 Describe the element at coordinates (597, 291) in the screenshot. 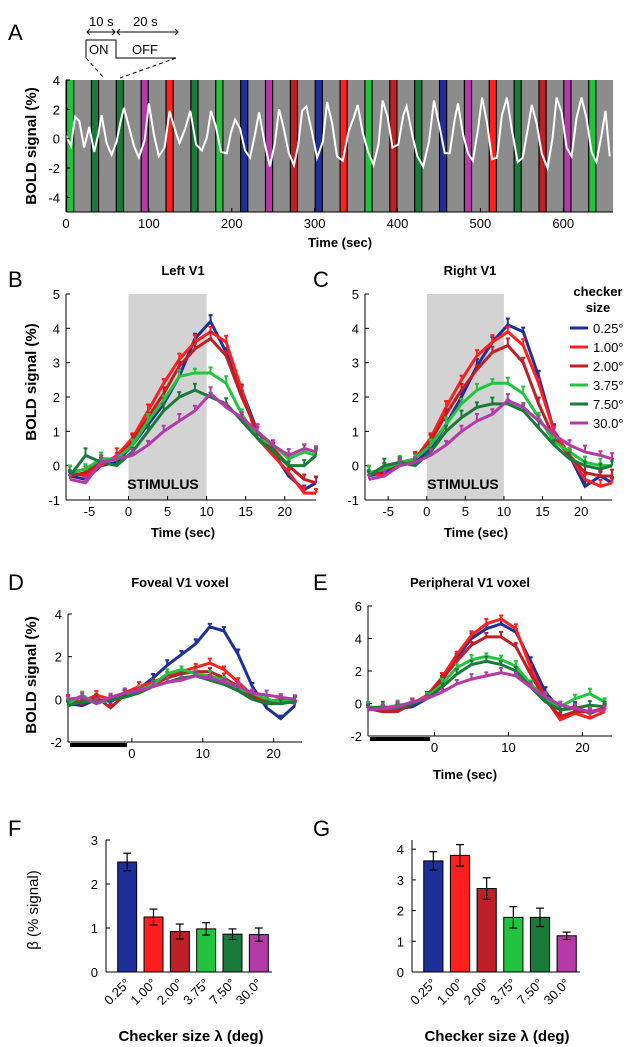

I see `legend-title: checker` at that location.